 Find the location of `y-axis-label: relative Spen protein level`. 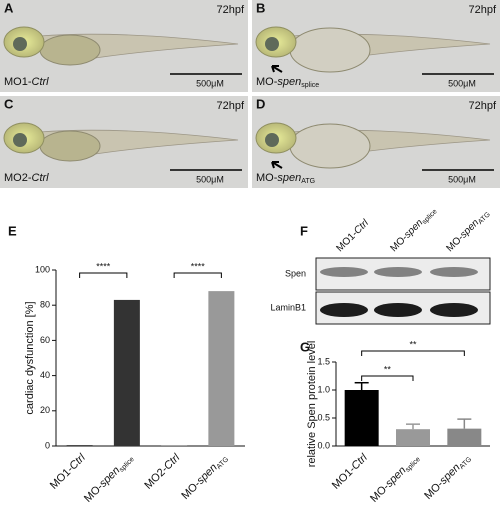

y-axis-label: relative Spen protein level is located at coordinates (312, 404).